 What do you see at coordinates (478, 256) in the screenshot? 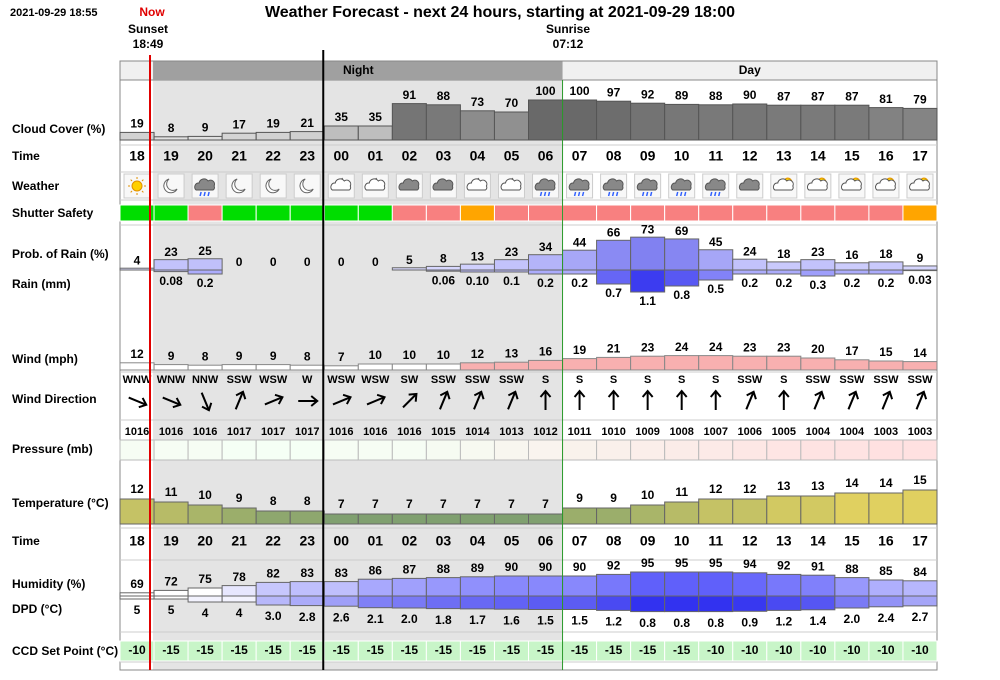
I see `label: 13` at bounding box center [478, 256].